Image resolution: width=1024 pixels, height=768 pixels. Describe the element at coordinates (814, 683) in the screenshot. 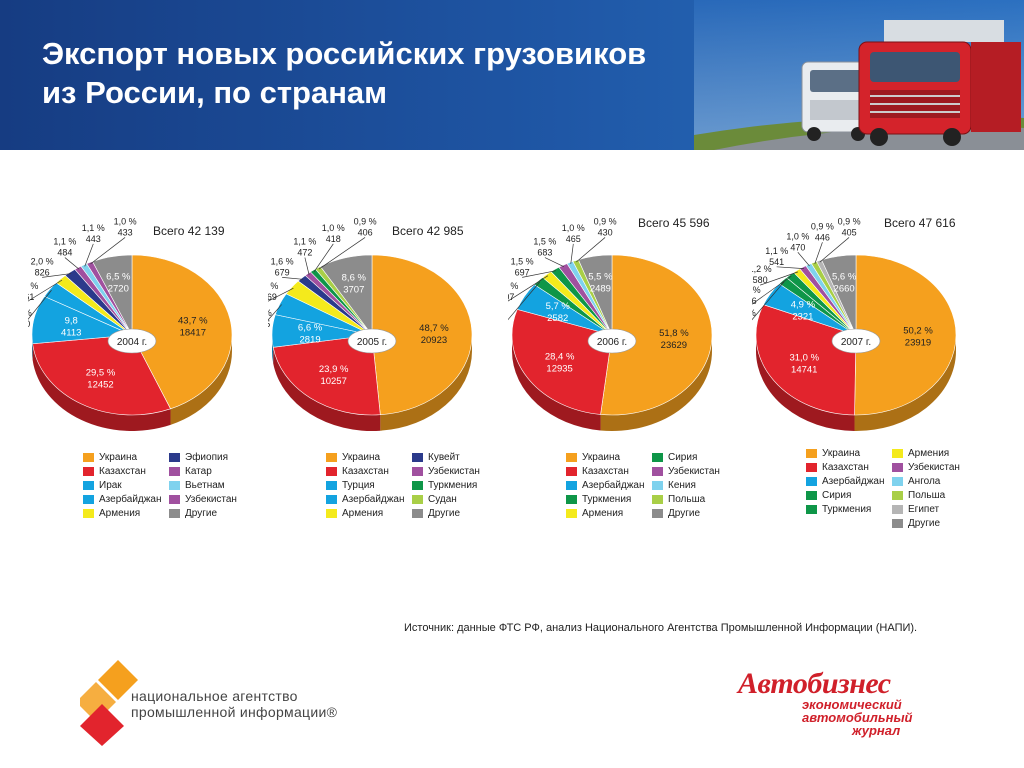

I see `autobusiness-logo: Автобизнес` at that location.